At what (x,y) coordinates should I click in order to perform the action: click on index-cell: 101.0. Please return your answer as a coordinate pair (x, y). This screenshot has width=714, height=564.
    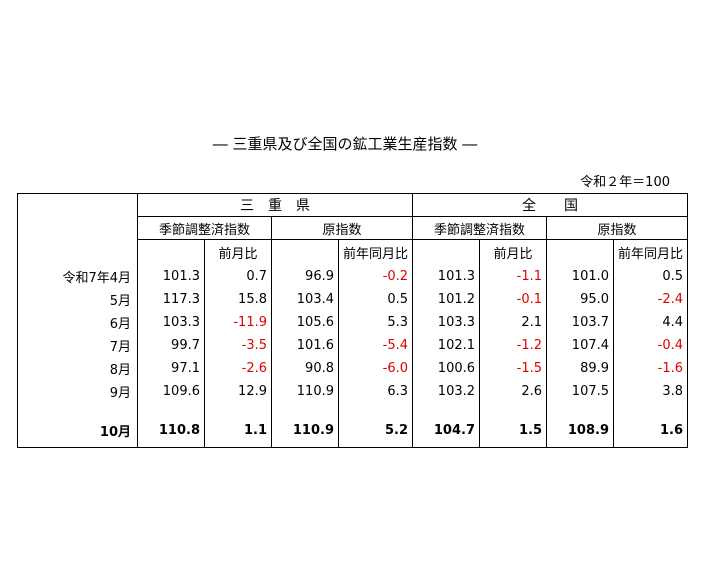
    Looking at the image, I should click on (580, 276).